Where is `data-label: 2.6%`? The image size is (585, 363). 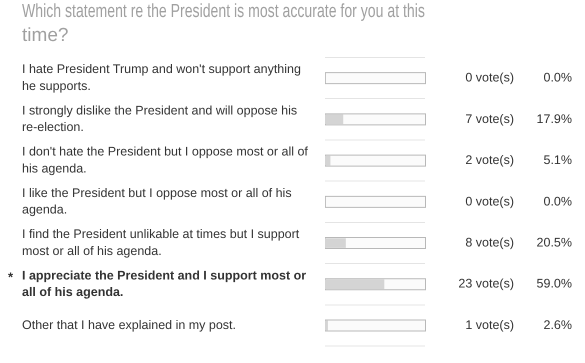
data-label: 2.6% is located at coordinates (558, 325).